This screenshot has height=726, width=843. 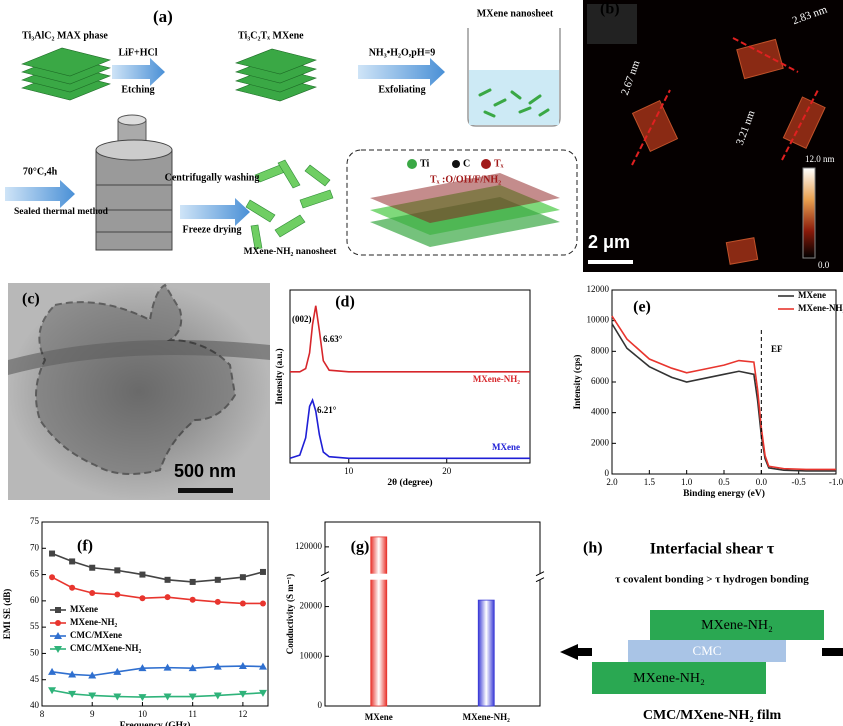 What do you see at coordinates (345, 302) in the screenshot?
I see `panel-label: (d)` at bounding box center [345, 302].